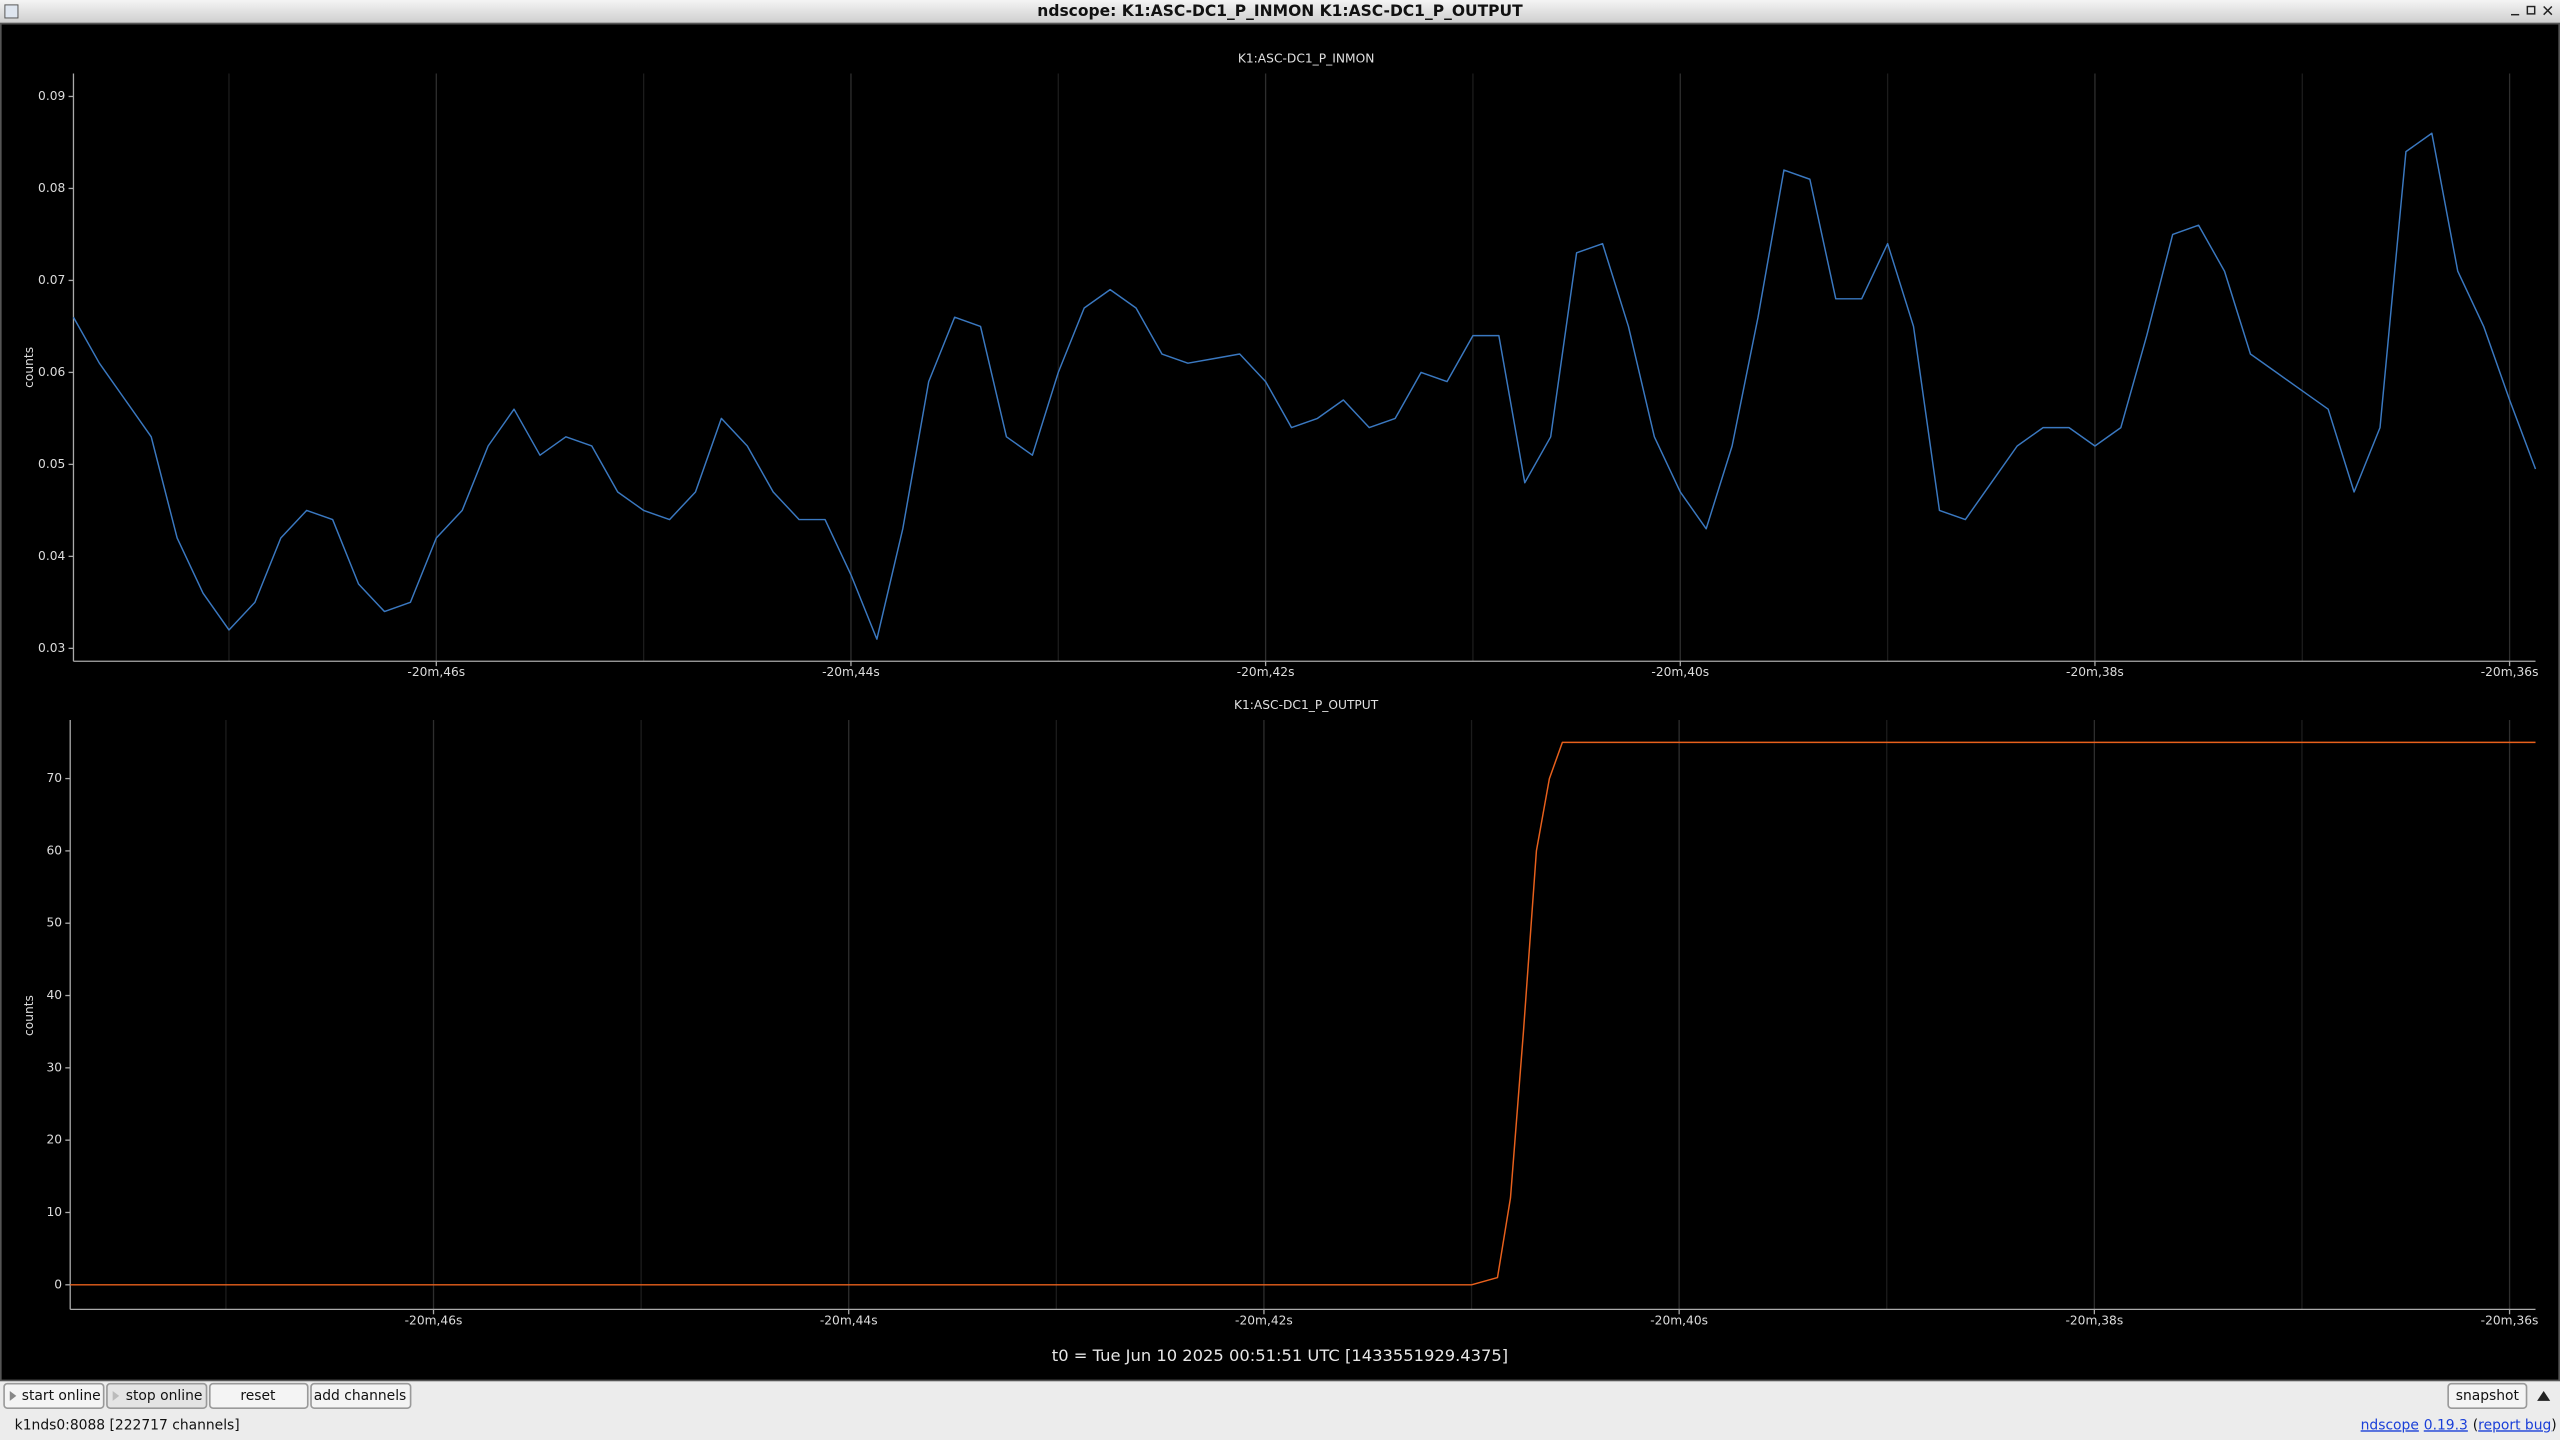  Describe the element at coordinates (54, 1212) in the screenshot. I see `y-tick-label: 10` at that location.